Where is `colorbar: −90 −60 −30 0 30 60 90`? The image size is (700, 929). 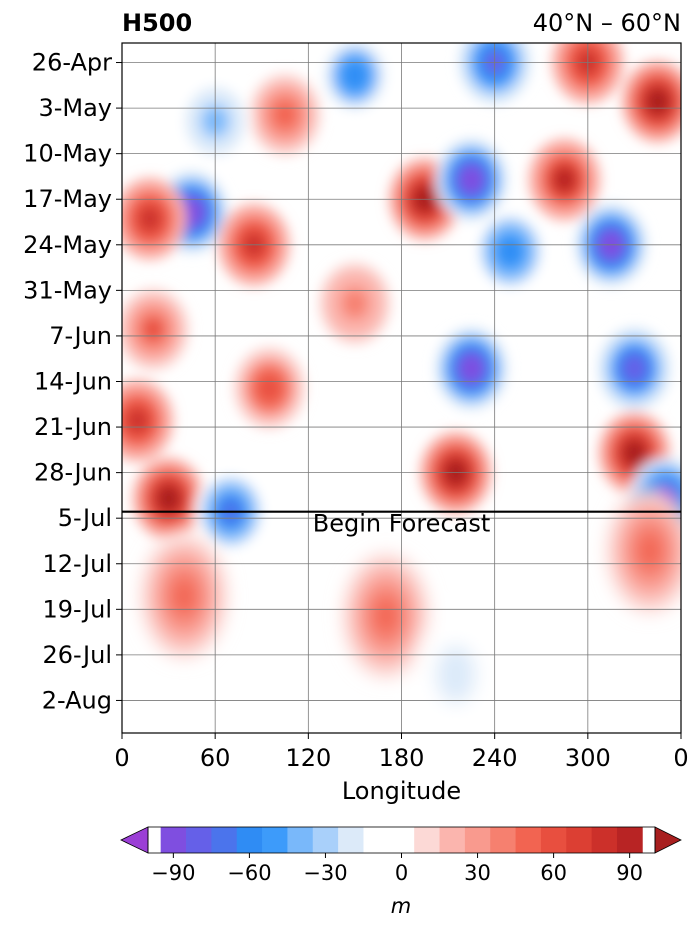 colorbar: −90 −60 −30 0 30 60 90 is located at coordinates (401, 855).